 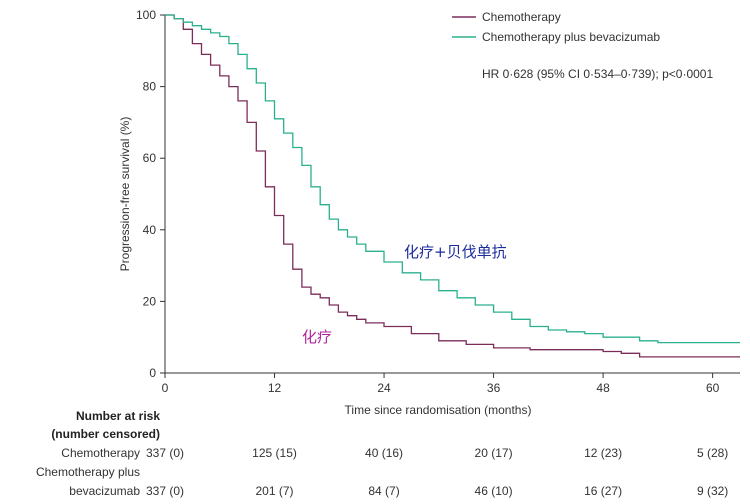 What do you see at coordinates (274, 453) in the screenshot?
I see `risk-value: 125 (15)` at bounding box center [274, 453].